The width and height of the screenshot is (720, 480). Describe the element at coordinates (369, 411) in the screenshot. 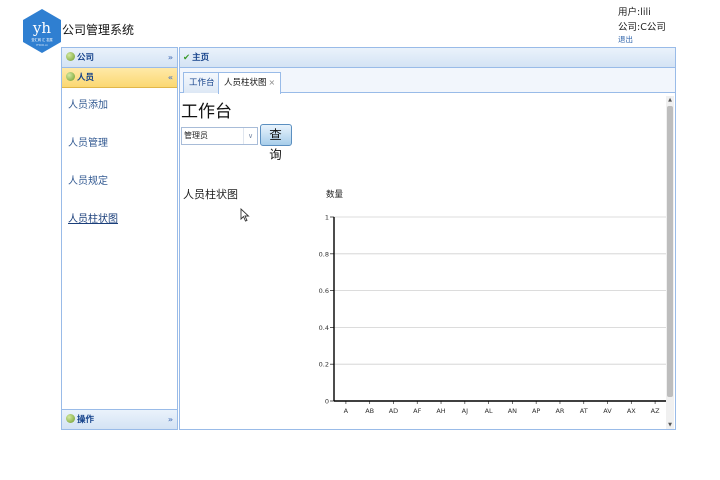

I see `chart-x-tick-label: AB` at that location.